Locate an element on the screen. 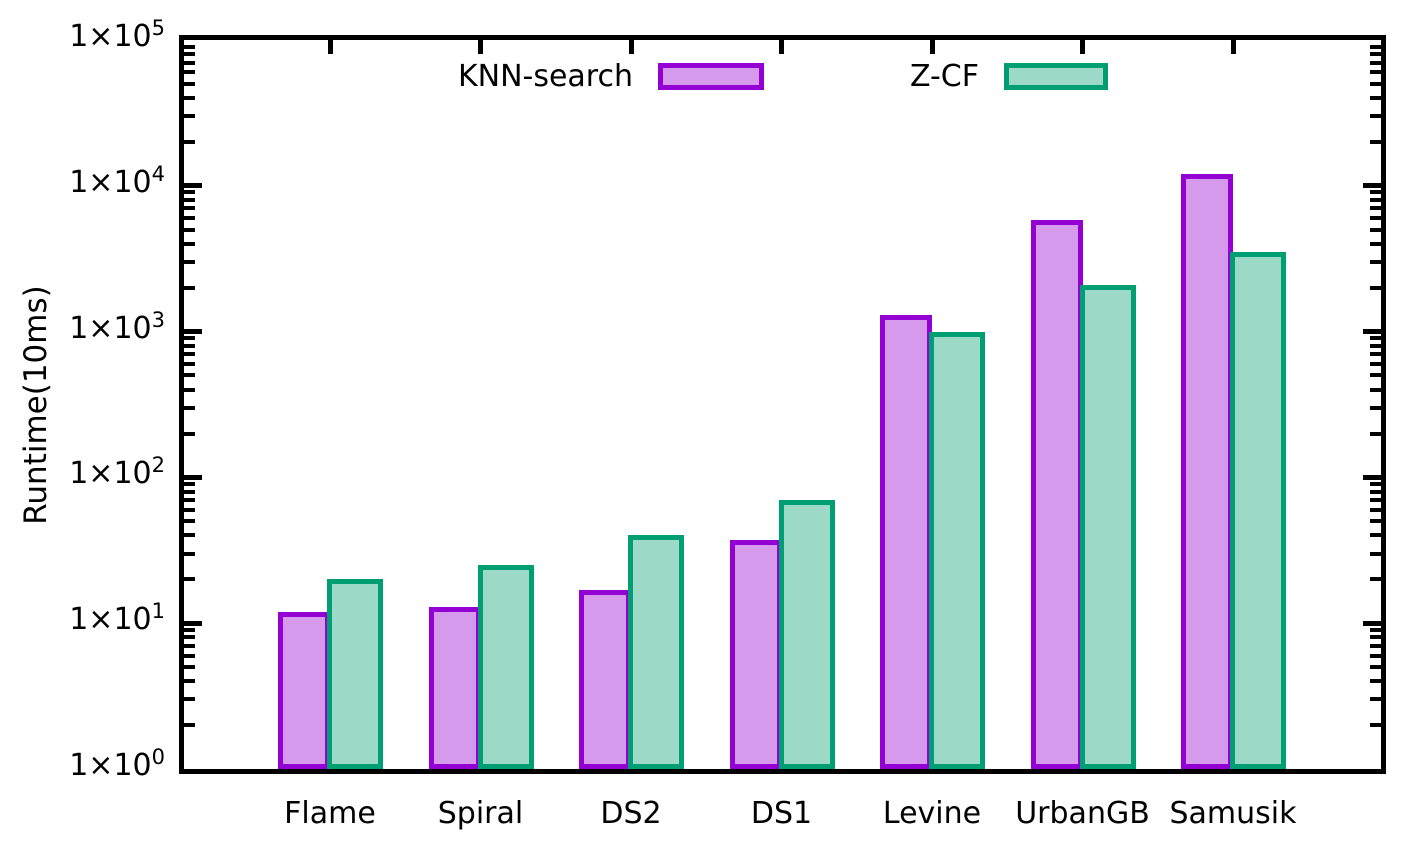 This screenshot has height=859, width=1405. y-tick-label: 1×101 is located at coordinates (117, 618).